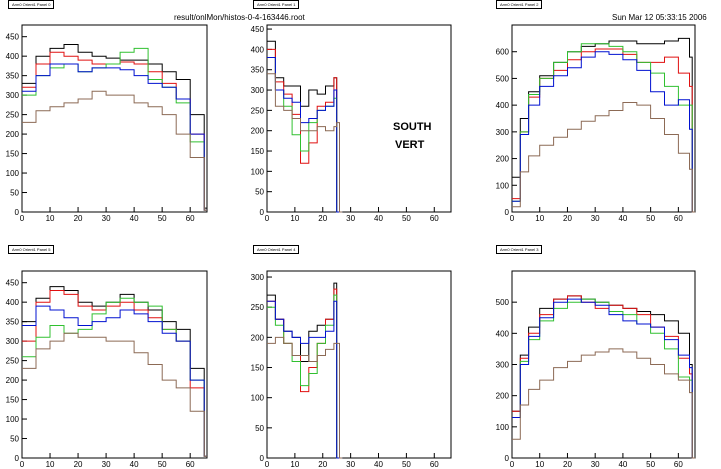 The height and width of the screenshot is (469, 721). Describe the element at coordinates (412, 127) in the screenshot. I see `south-label: SOUTH` at that location.